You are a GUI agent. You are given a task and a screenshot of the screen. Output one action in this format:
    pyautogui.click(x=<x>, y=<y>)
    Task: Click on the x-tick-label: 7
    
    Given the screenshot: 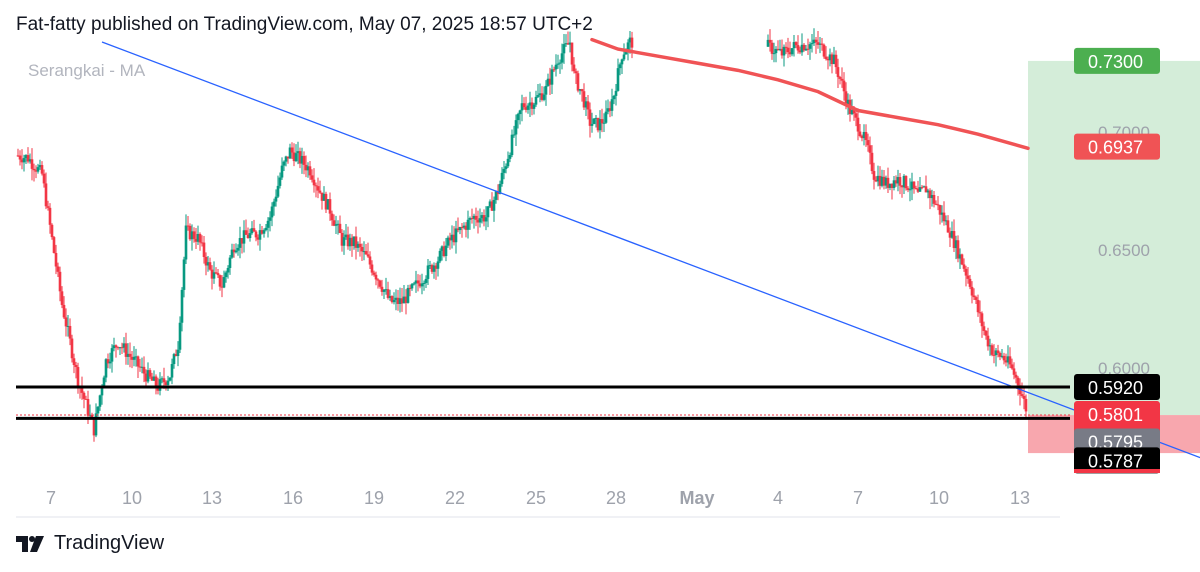 What is the action you would take?
    pyautogui.click(x=51, y=498)
    